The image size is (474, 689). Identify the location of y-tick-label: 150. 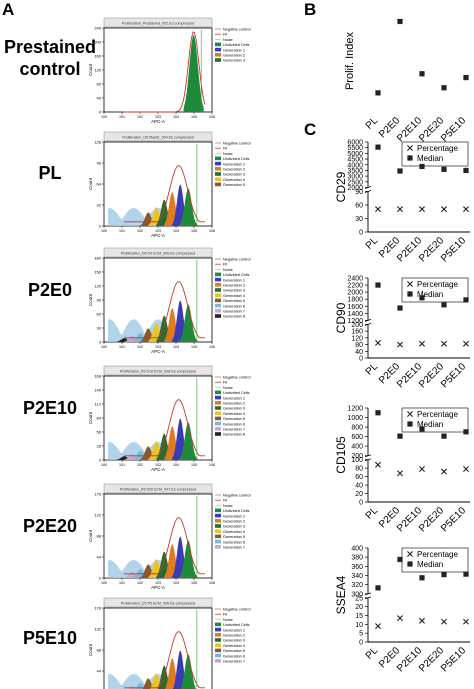
(97, 272).